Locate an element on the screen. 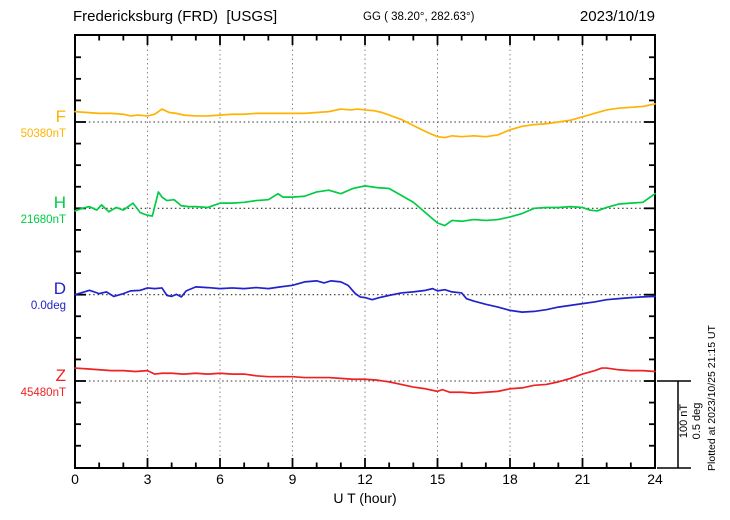 The width and height of the screenshot is (730, 520). channel-baseline-F: 50380nT is located at coordinates (43, 134).